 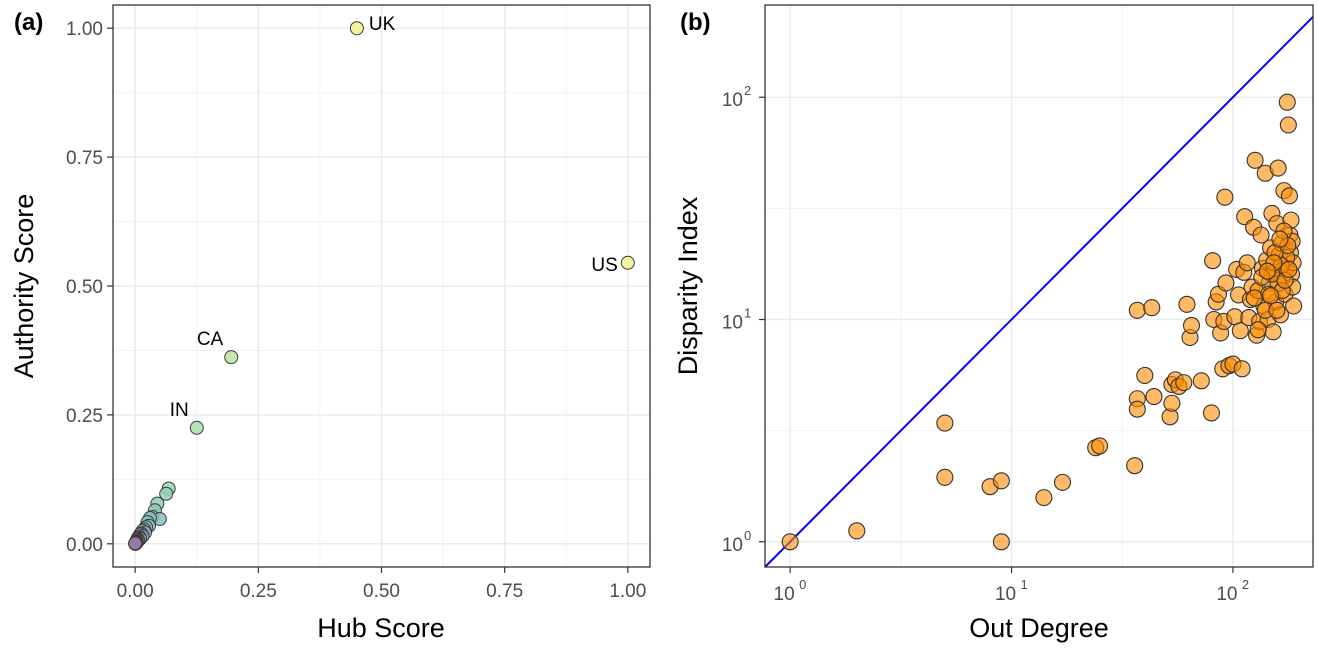 I want to click on y-tick-exponent: 2, so click(x=747, y=90).